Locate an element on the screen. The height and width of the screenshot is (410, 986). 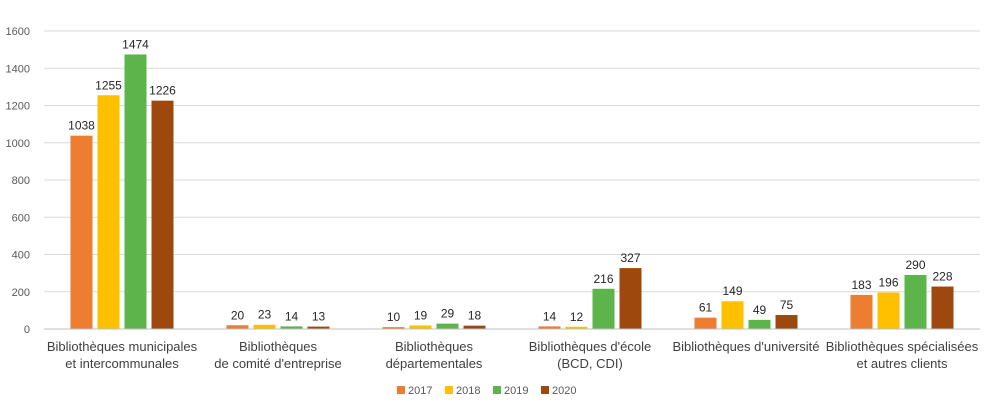
data-label: 13 is located at coordinates (319, 317).